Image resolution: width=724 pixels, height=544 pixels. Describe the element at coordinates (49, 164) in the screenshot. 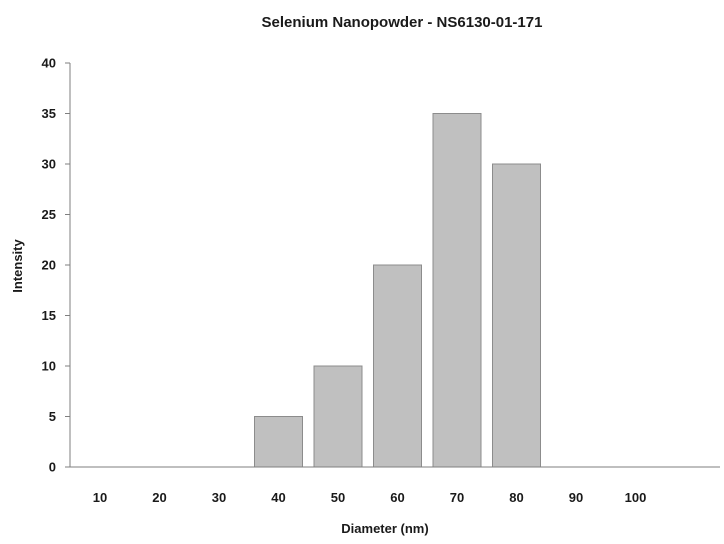

I see `y-tick-label: 30` at that location.